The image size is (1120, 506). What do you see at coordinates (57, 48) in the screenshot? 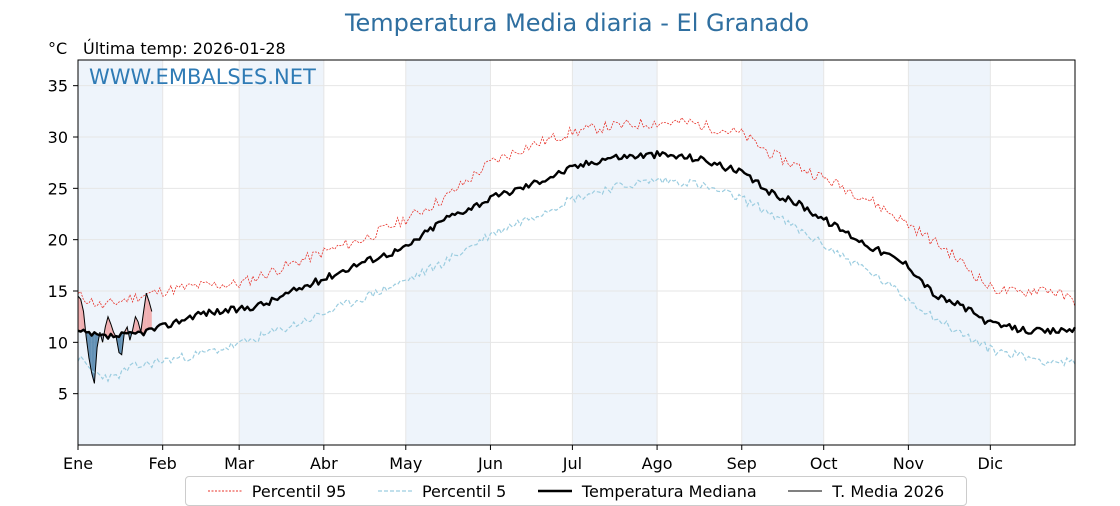
I see `y-axis-unit: °C` at bounding box center [57, 48].